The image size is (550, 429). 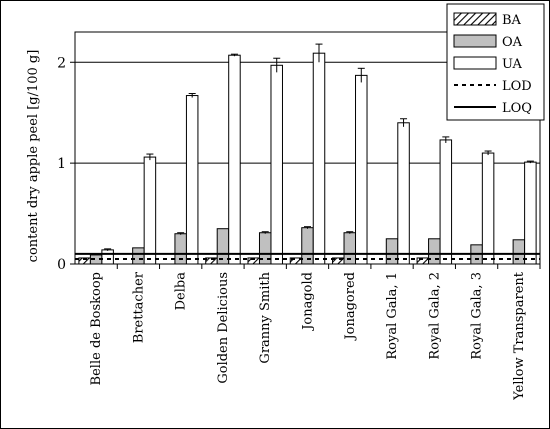 What do you see at coordinates (512, 20) in the screenshot?
I see `legend-label-ba: BA` at bounding box center [512, 20].